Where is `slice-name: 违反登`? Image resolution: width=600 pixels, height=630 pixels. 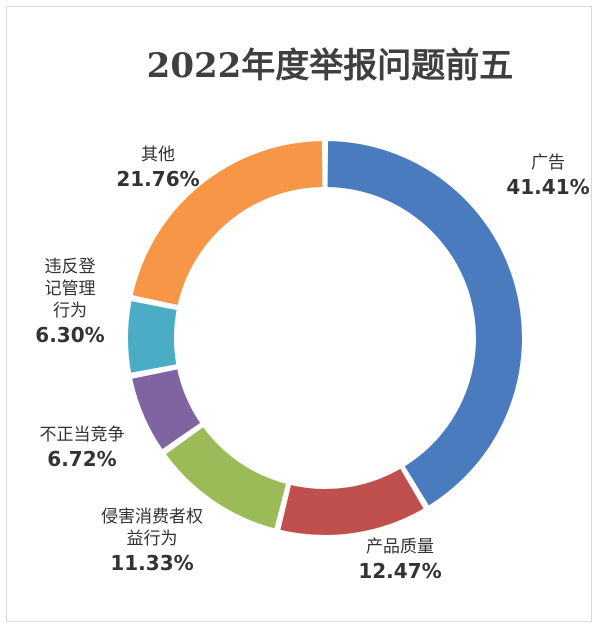
slice-name: 违反登 is located at coordinates (70, 267).